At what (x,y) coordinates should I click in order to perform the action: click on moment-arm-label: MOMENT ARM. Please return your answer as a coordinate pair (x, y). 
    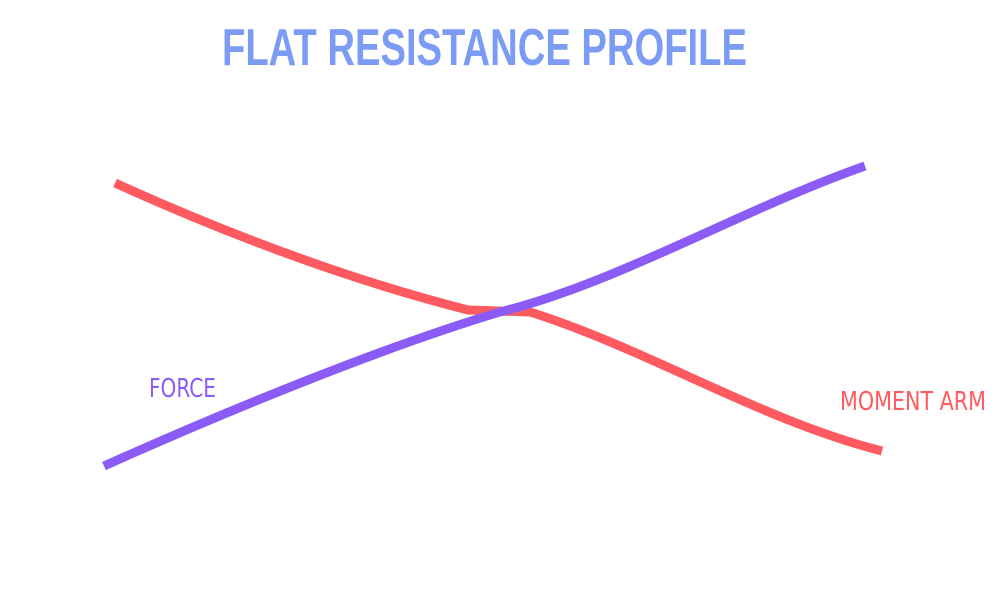
    Looking at the image, I should click on (913, 402).